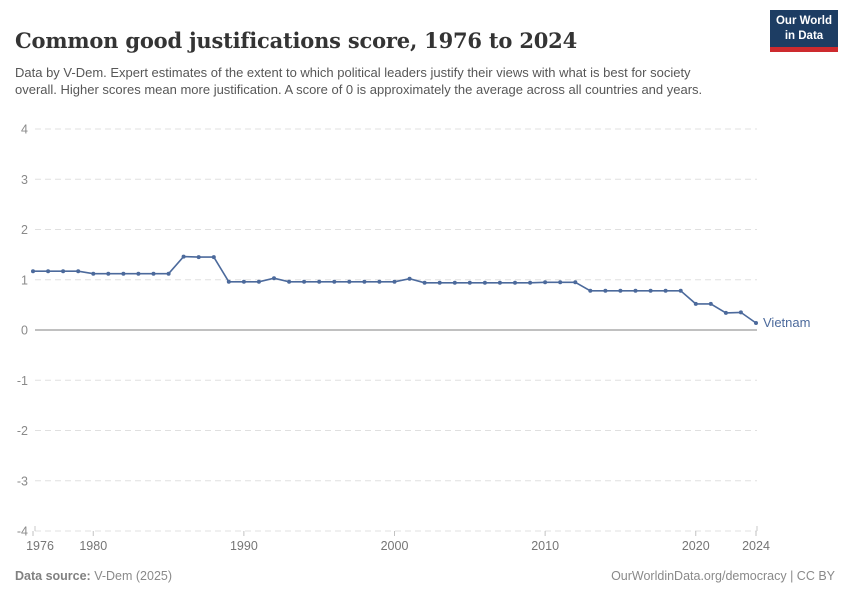 The height and width of the screenshot is (600, 850). I want to click on y-tick-label: 2, so click(24, 230).